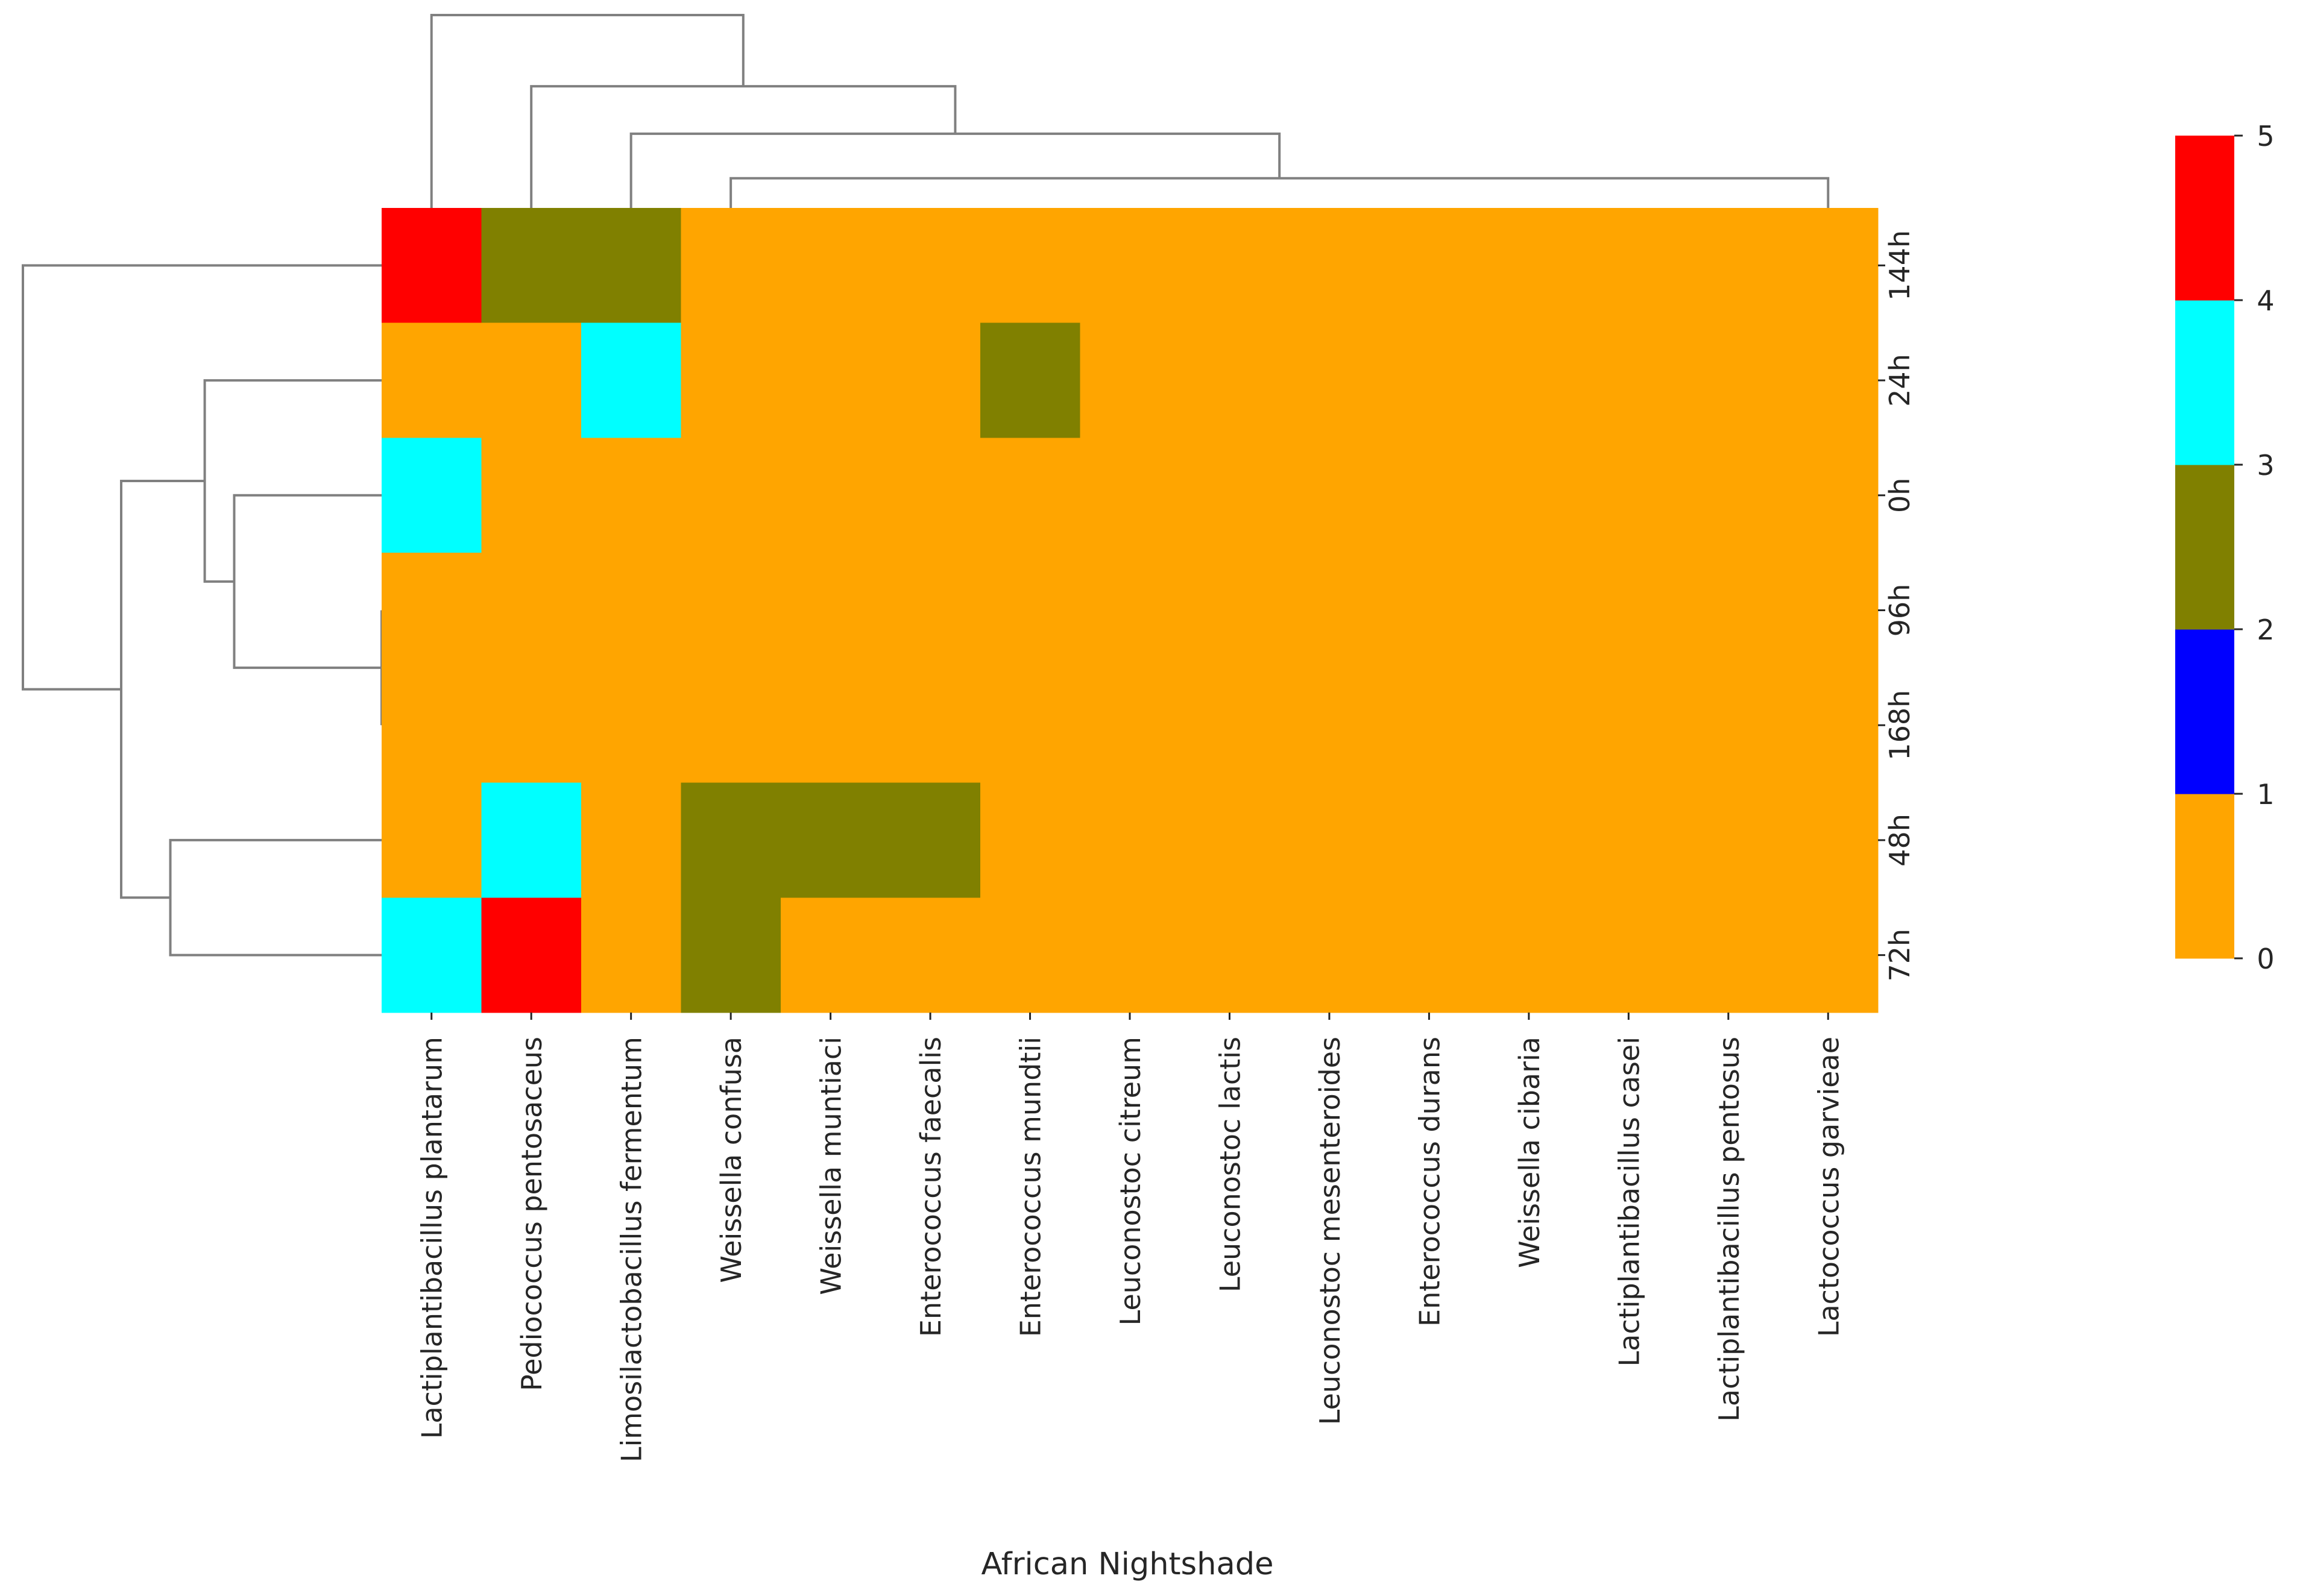  Describe the element at coordinates (1429, 1182) in the screenshot. I see `column-label: Enterococcus durans` at that location.